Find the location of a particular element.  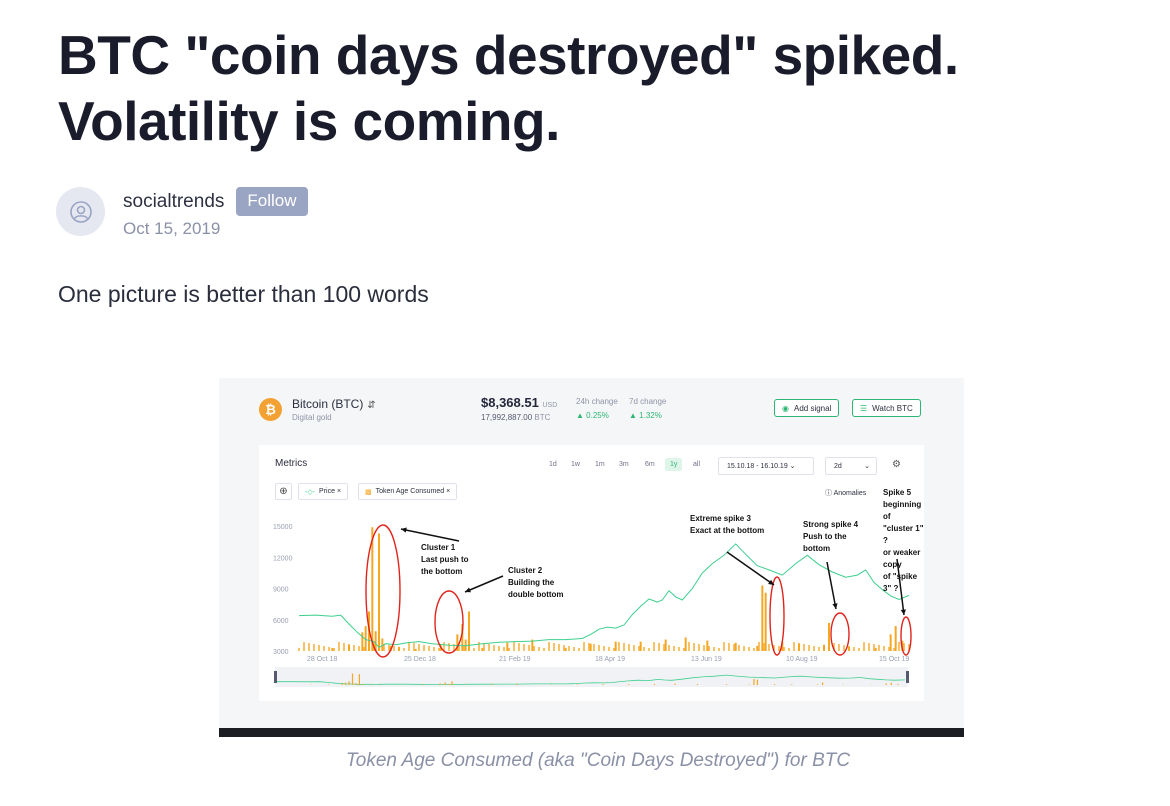

navigator-handle-right is located at coordinates (907, 677).